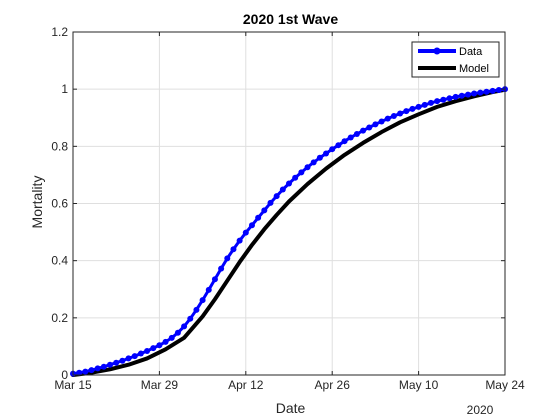 The height and width of the screenshot is (420, 560). I want to click on legend-box, so click(455, 59).